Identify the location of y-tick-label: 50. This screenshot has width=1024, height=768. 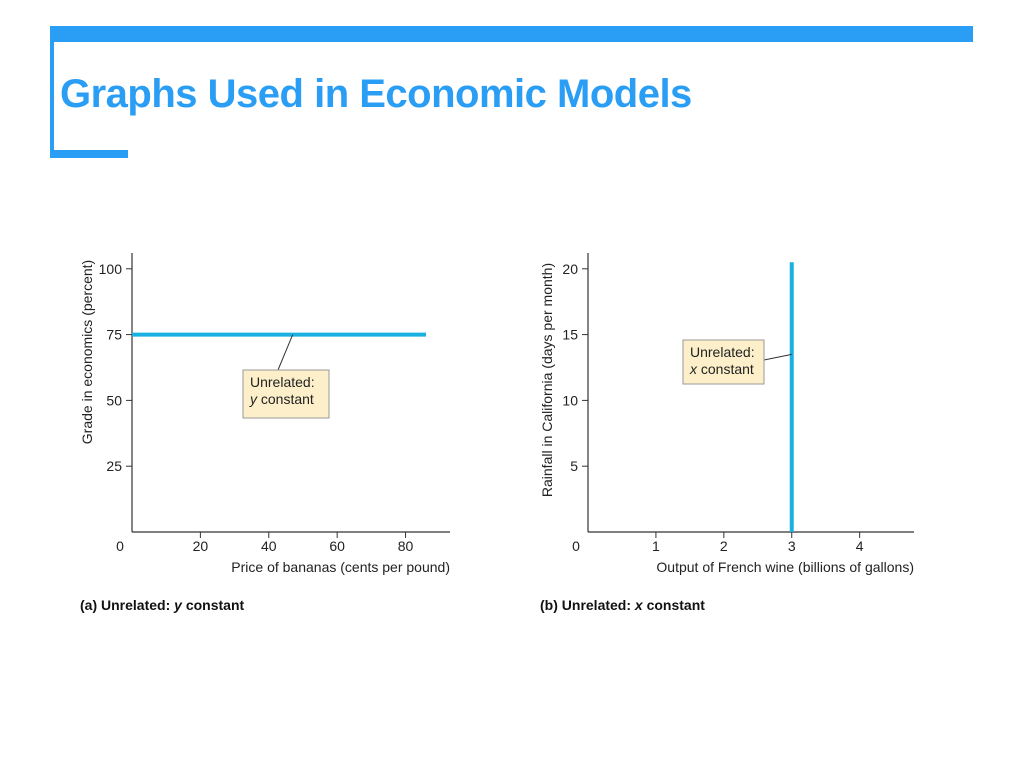
(114, 400).